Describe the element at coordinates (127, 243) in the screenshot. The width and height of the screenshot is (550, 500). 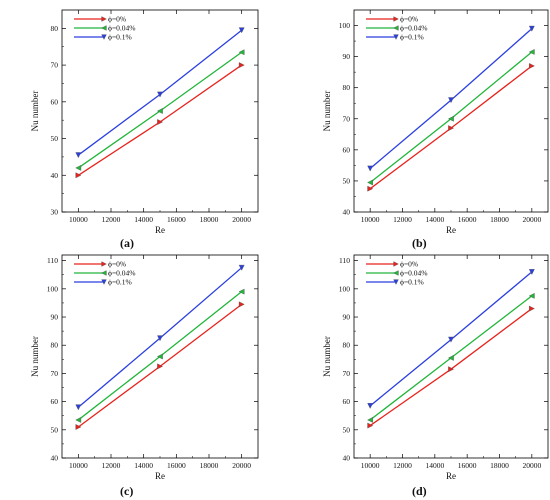
I see `panel-label-a: (a)` at that location.